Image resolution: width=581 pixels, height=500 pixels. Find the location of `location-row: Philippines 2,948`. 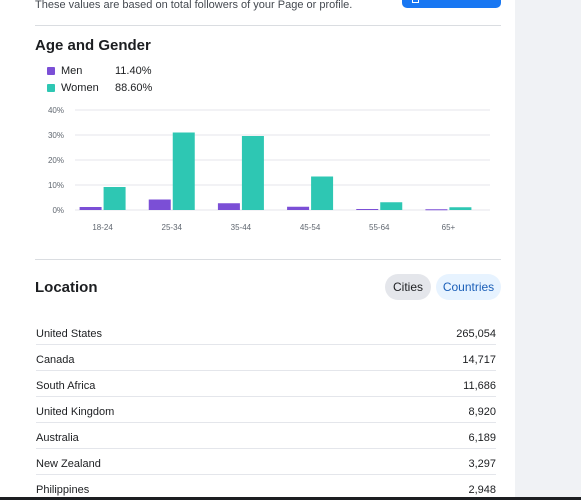

location-row: Philippines 2,948 is located at coordinates (266, 492).